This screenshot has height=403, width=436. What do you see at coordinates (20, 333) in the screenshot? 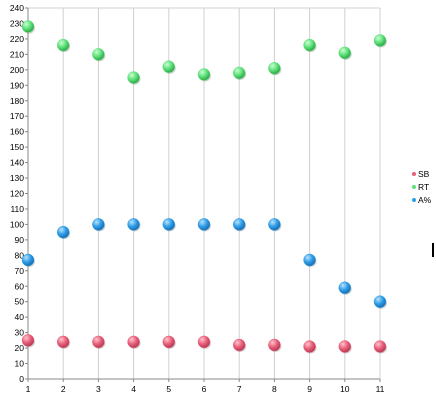
I see `y-tick-label: 30` at bounding box center [20, 333].